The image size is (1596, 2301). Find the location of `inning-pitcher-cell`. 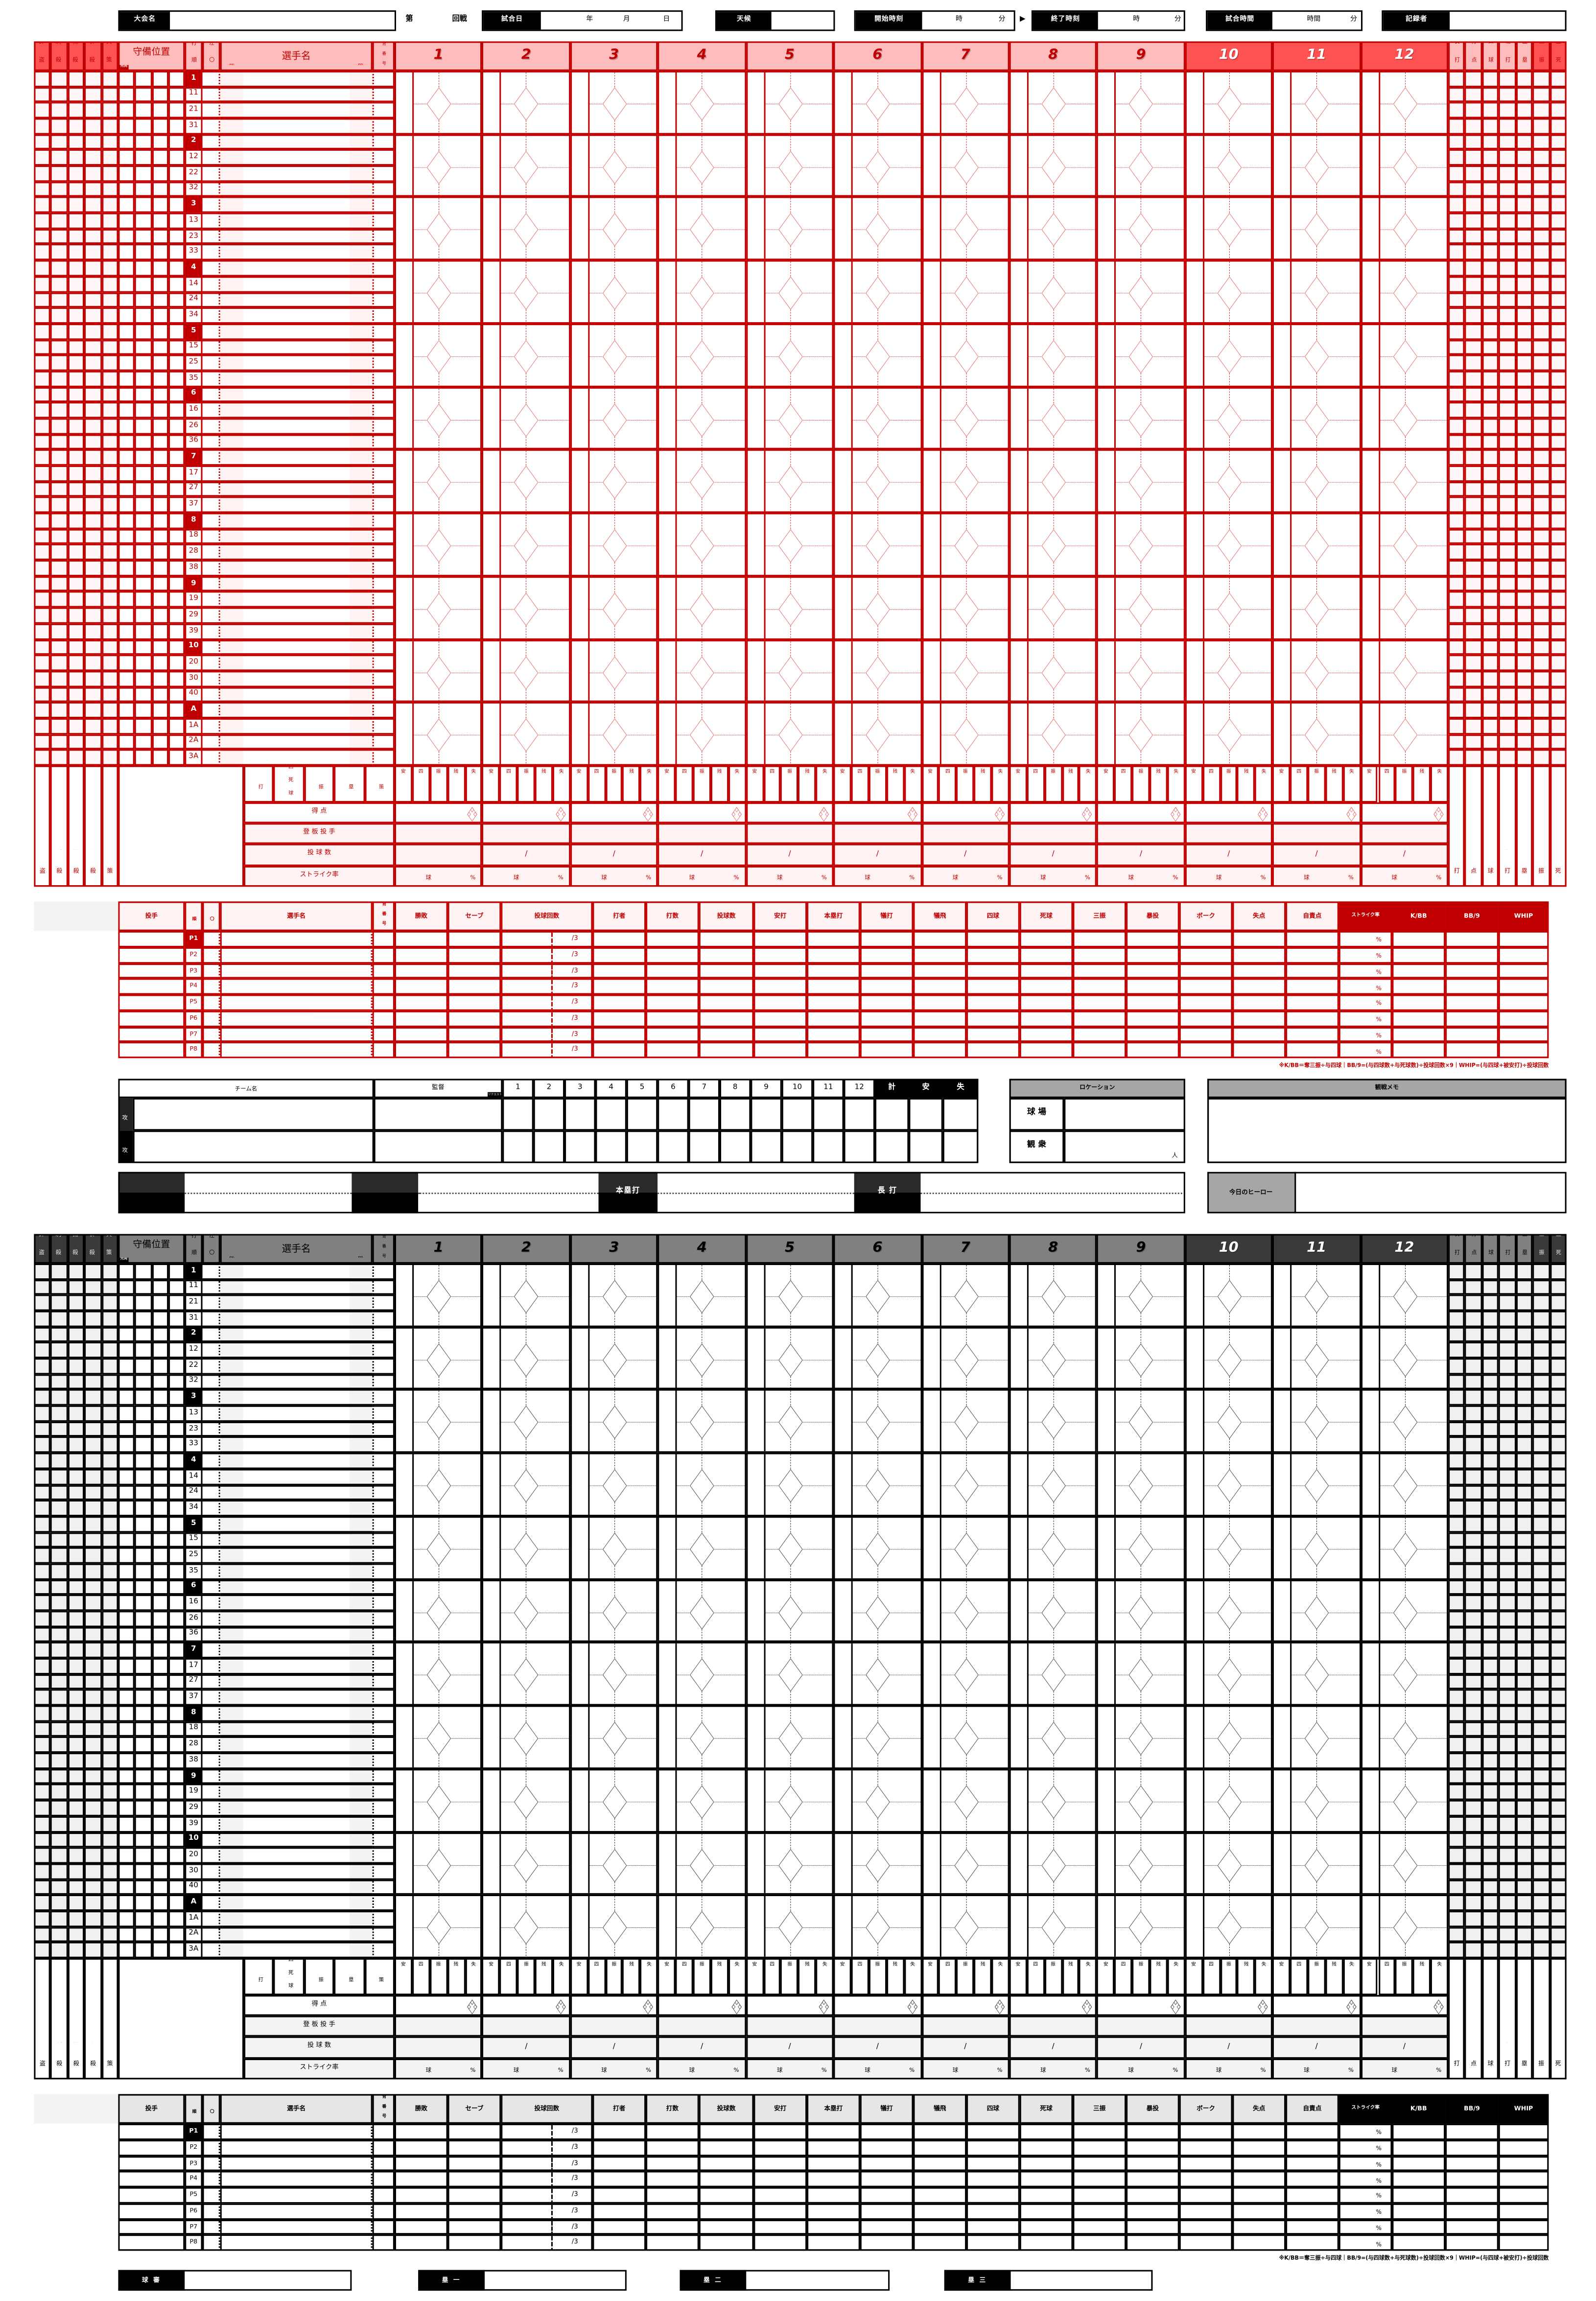

inning-pitcher-cell is located at coordinates (1053, 833).